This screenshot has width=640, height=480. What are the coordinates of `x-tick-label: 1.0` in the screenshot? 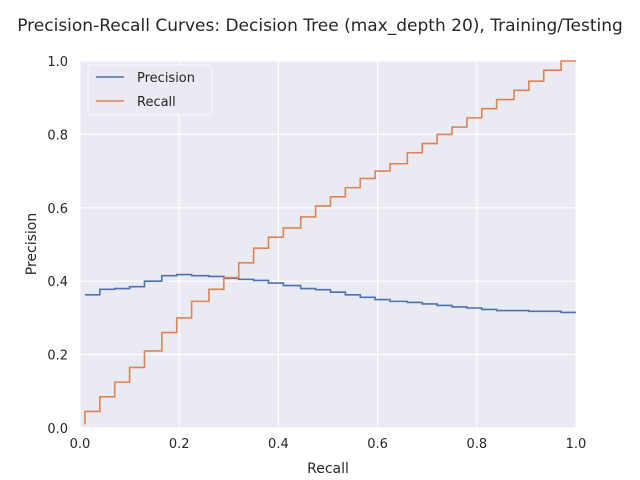 It's located at (576, 444).